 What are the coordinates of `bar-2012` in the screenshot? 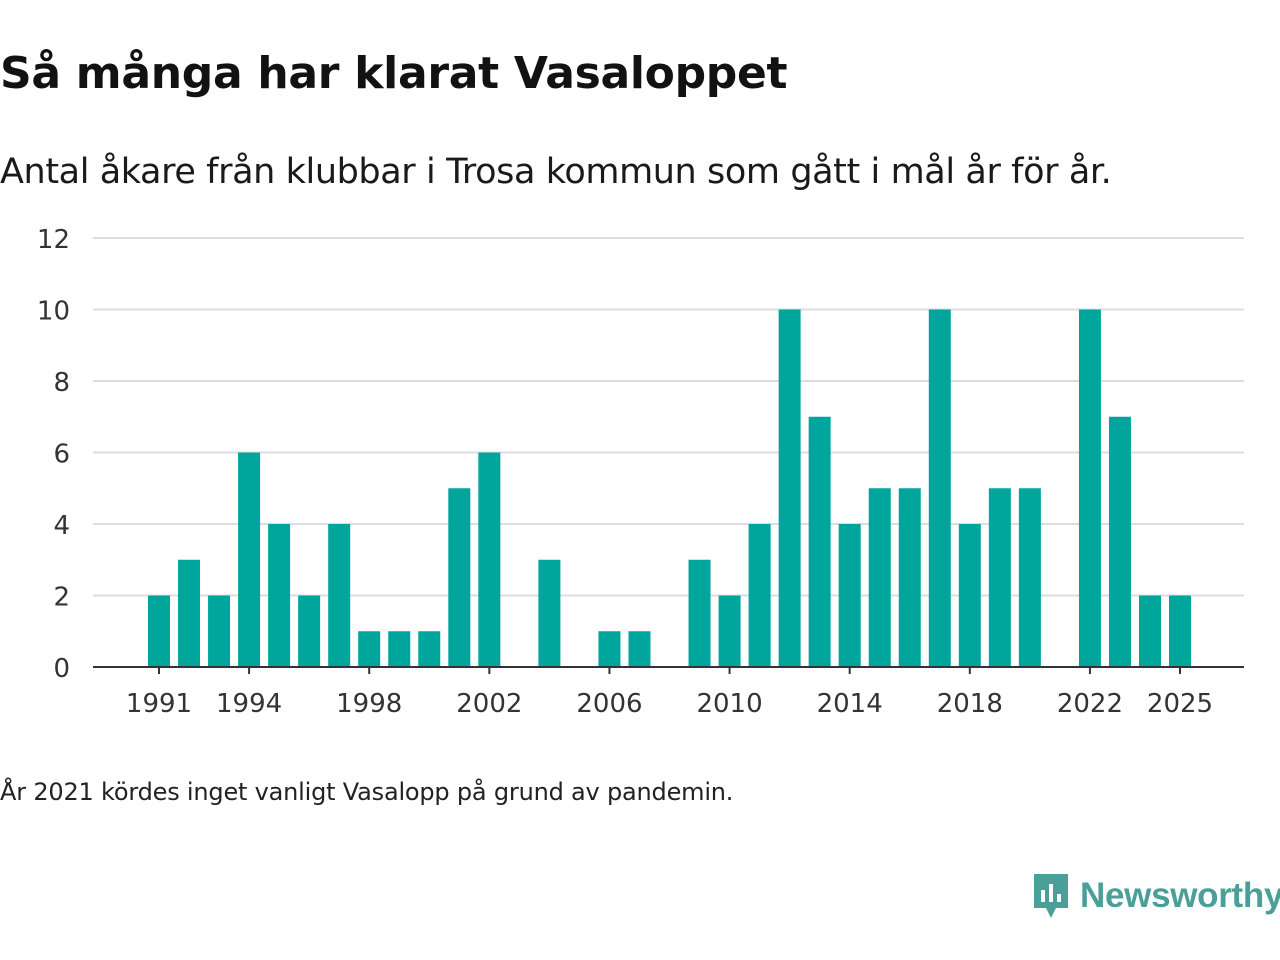 It's located at (789, 488).